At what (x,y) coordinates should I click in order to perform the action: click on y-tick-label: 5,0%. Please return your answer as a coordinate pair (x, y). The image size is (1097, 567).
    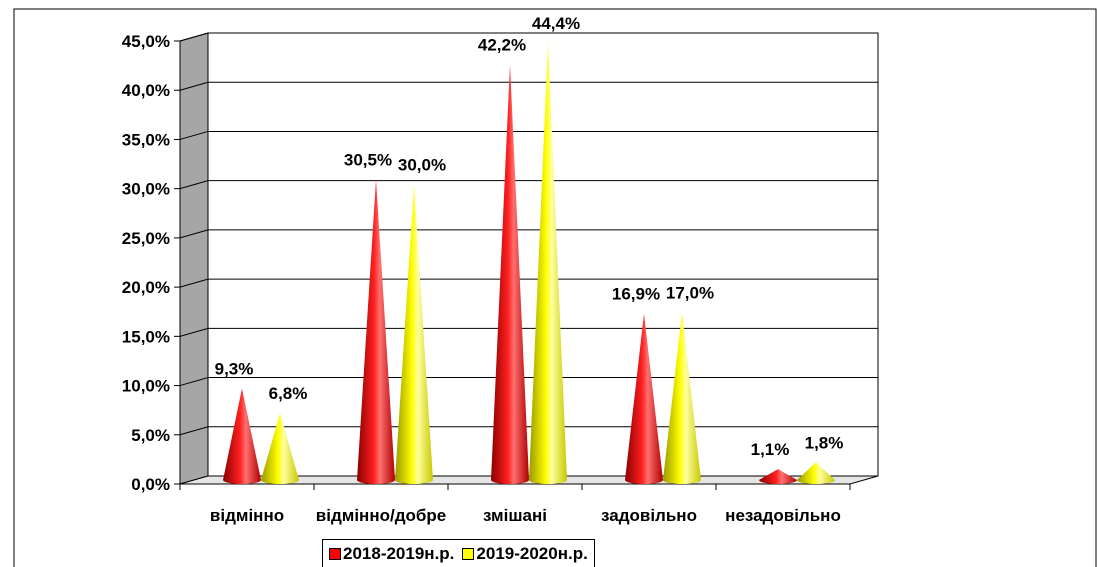
    Looking at the image, I should click on (150, 435).